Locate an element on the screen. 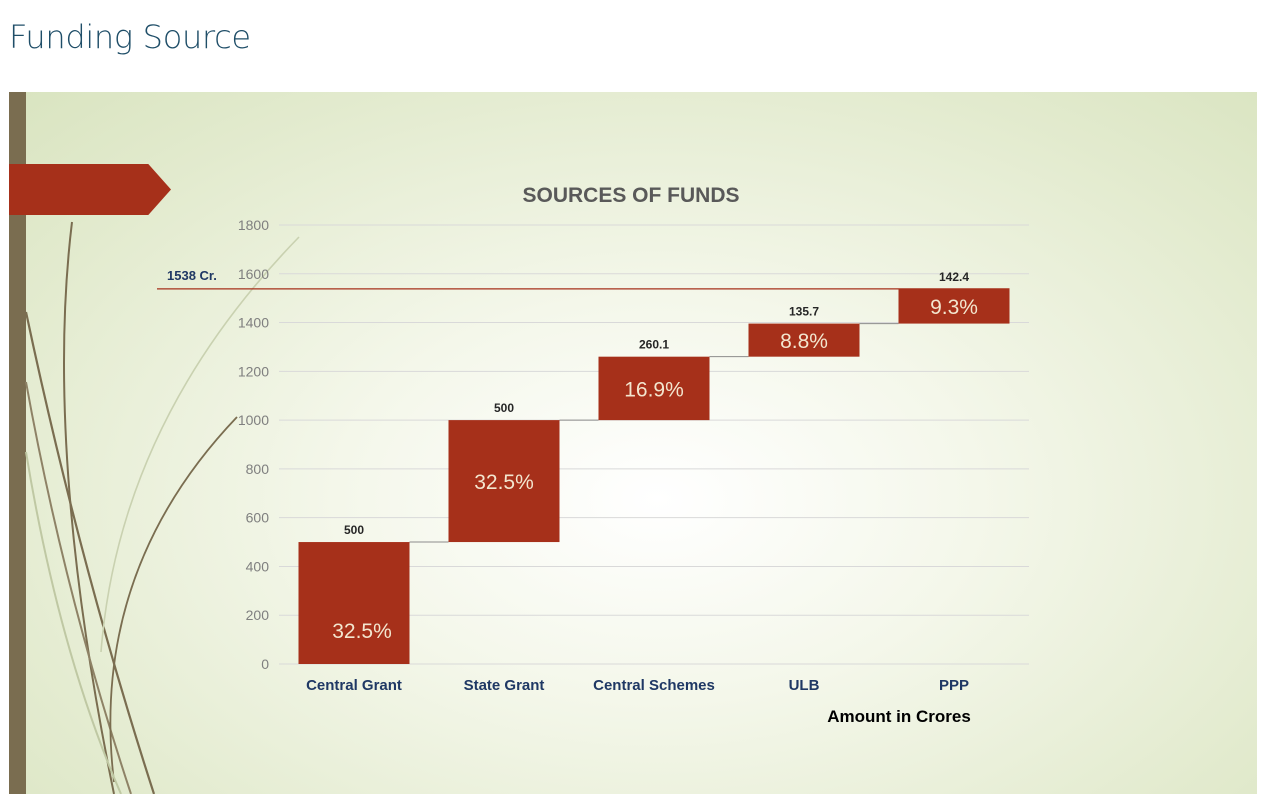  percent-label: 16.9% is located at coordinates (654, 389).